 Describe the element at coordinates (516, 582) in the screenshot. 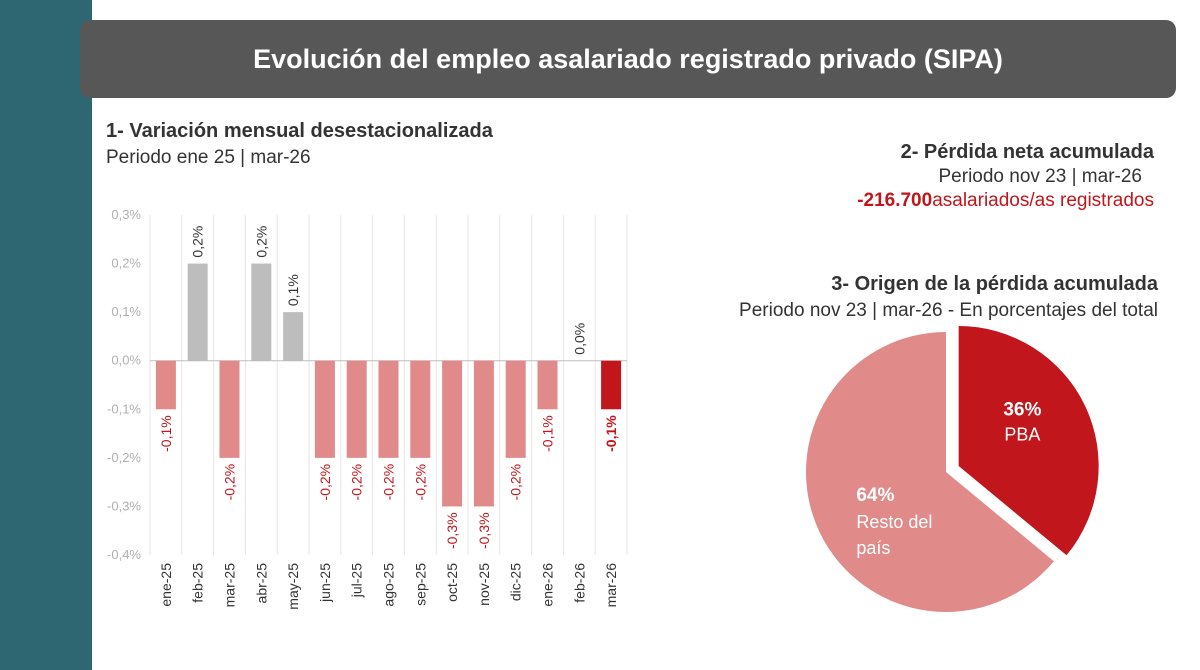

I see `x-tick-label: dic-25` at that location.